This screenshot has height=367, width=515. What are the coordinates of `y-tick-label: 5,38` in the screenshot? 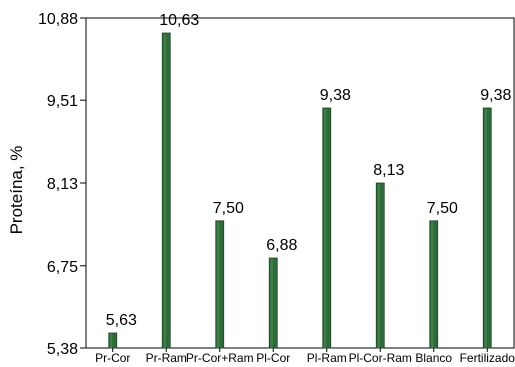 It's located at (62, 349).